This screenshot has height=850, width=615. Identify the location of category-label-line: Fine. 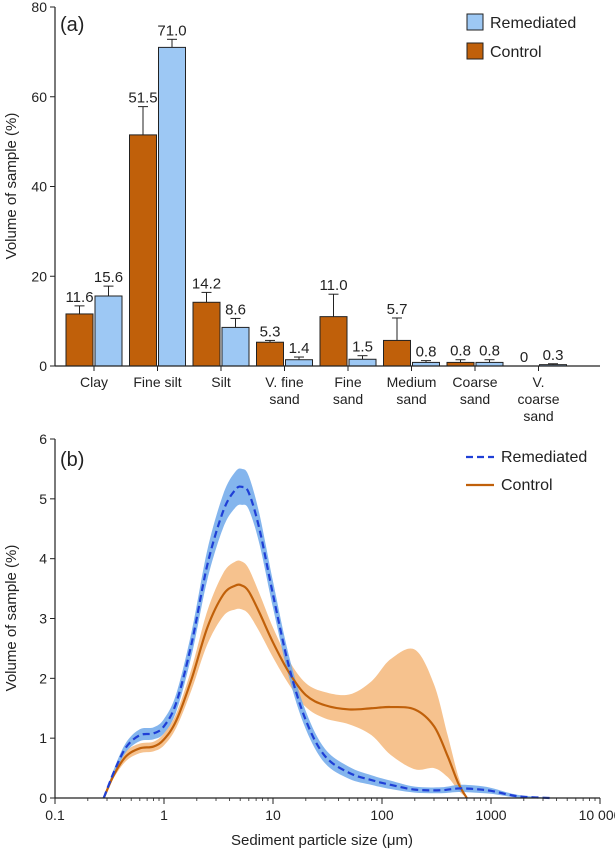
(347, 382).